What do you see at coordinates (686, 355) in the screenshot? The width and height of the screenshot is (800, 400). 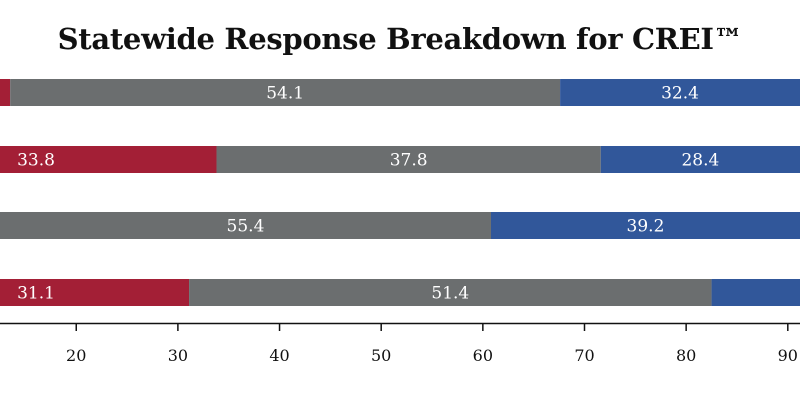 I see `x-tick-label: 80` at bounding box center [686, 355].